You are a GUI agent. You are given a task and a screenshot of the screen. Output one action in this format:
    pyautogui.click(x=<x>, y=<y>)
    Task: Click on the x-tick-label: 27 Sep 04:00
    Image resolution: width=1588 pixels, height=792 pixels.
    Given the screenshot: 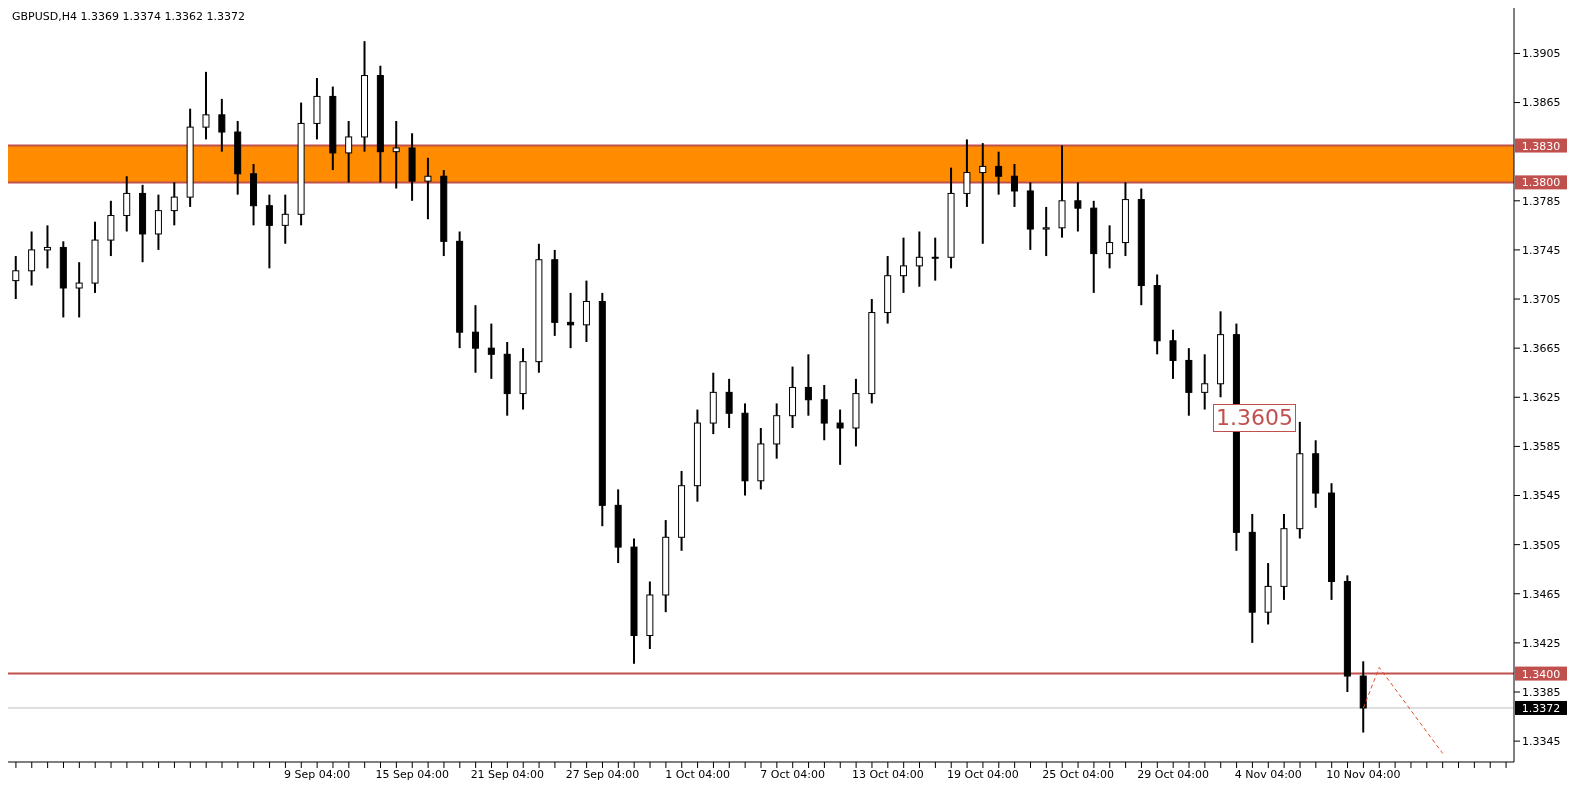 What is the action you would take?
    pyautogui.click(x=602, y=774)
    